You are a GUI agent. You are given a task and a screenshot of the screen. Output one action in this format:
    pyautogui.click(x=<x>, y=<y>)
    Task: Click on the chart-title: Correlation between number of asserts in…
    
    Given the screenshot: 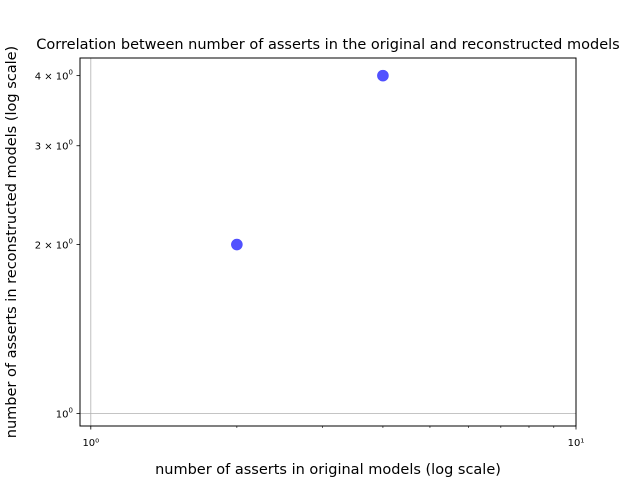 What is the action you would take?
    pyautogui.click(x=327, y=45)
    